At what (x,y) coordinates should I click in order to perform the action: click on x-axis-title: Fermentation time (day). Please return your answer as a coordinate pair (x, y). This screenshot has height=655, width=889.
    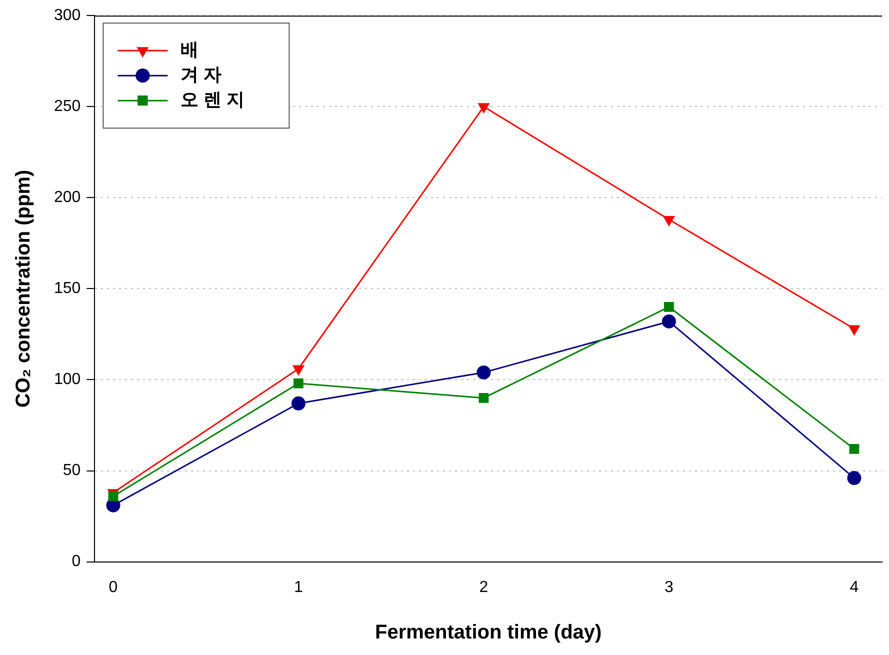
    Looking at the image, I should click on (488, 633).